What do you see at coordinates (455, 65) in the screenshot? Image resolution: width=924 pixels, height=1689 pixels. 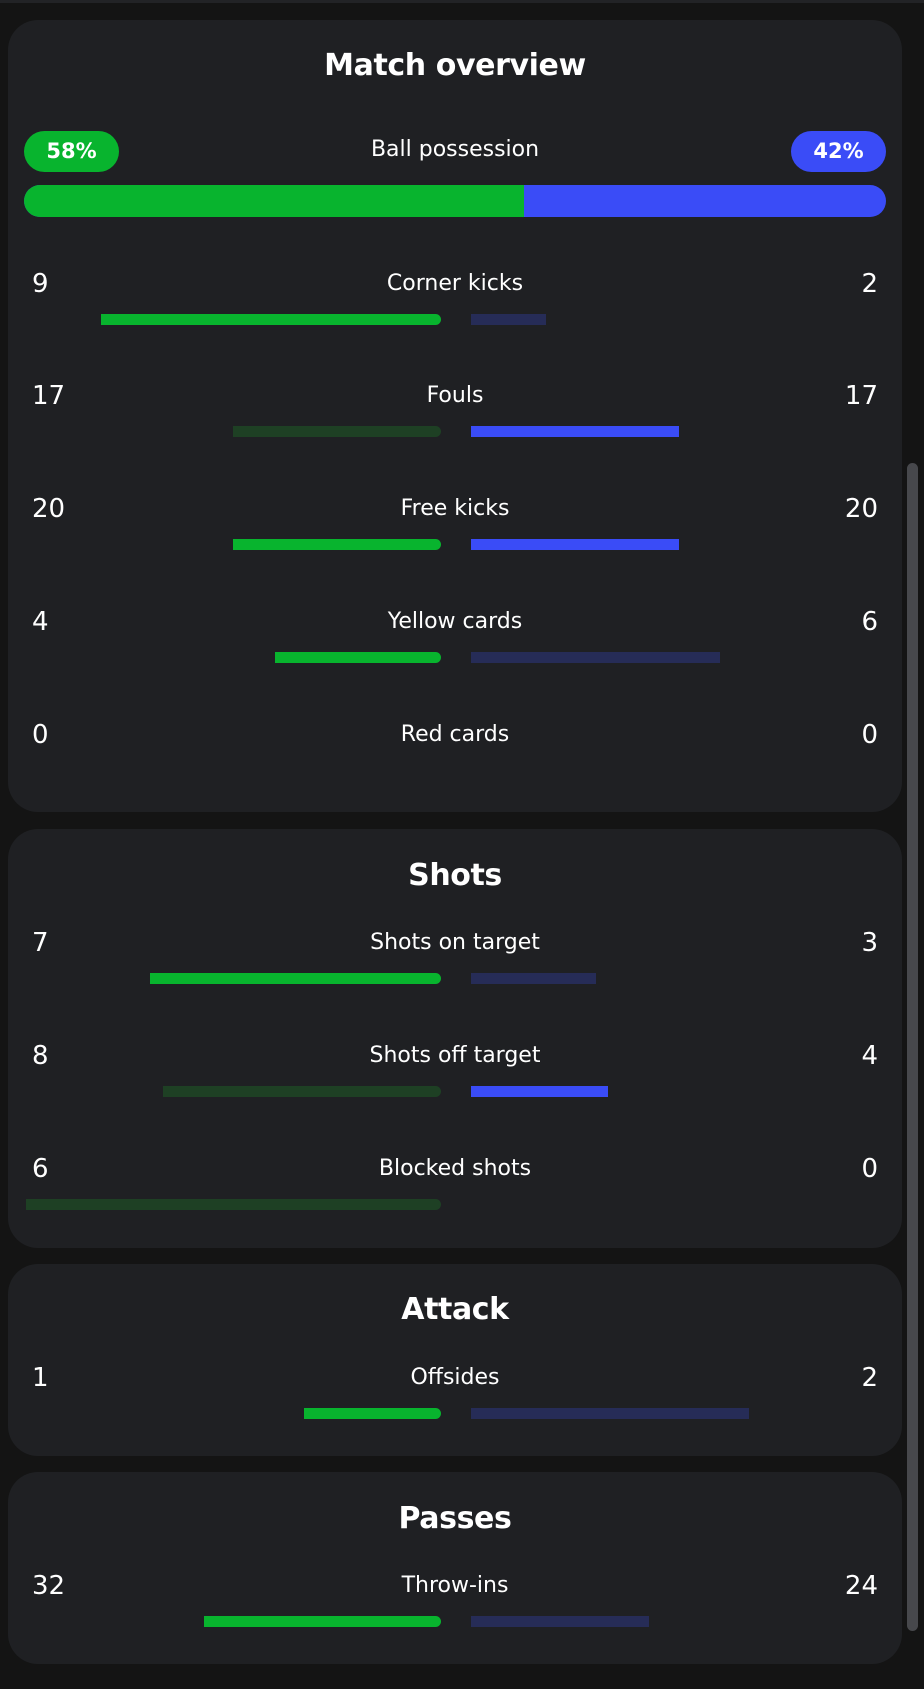 I see `match-overview-title: Match overview` at bounding box center [455, 65].